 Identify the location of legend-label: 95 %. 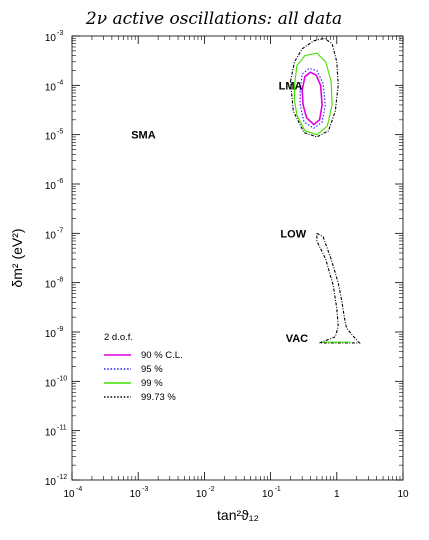
(152, 369).